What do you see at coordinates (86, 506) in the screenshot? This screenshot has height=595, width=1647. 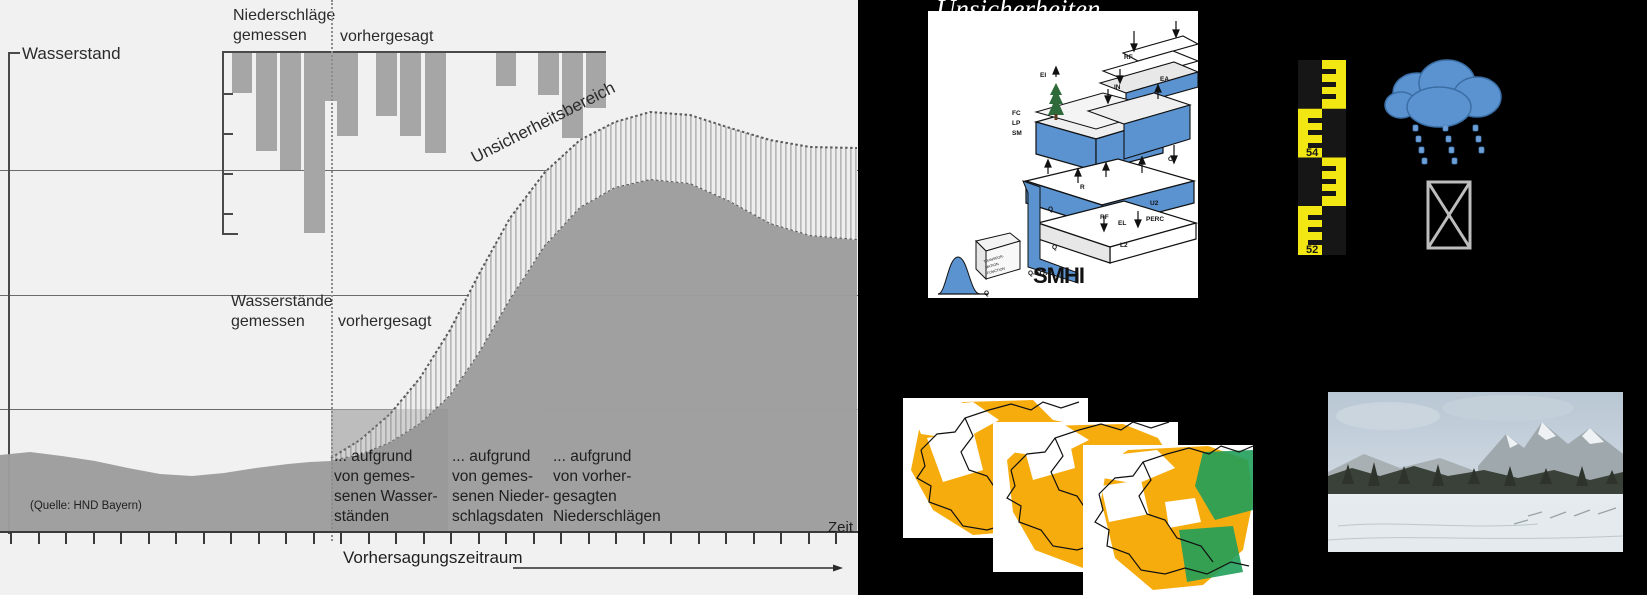 I see `source-note: (Quelle: HND Bayern)` at bounding box center [86, 506].